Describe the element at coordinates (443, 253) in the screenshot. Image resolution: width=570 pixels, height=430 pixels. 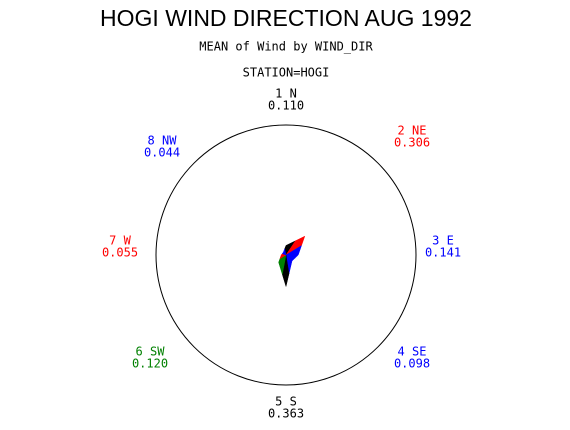
I see `value-label: 0.141` at that location.